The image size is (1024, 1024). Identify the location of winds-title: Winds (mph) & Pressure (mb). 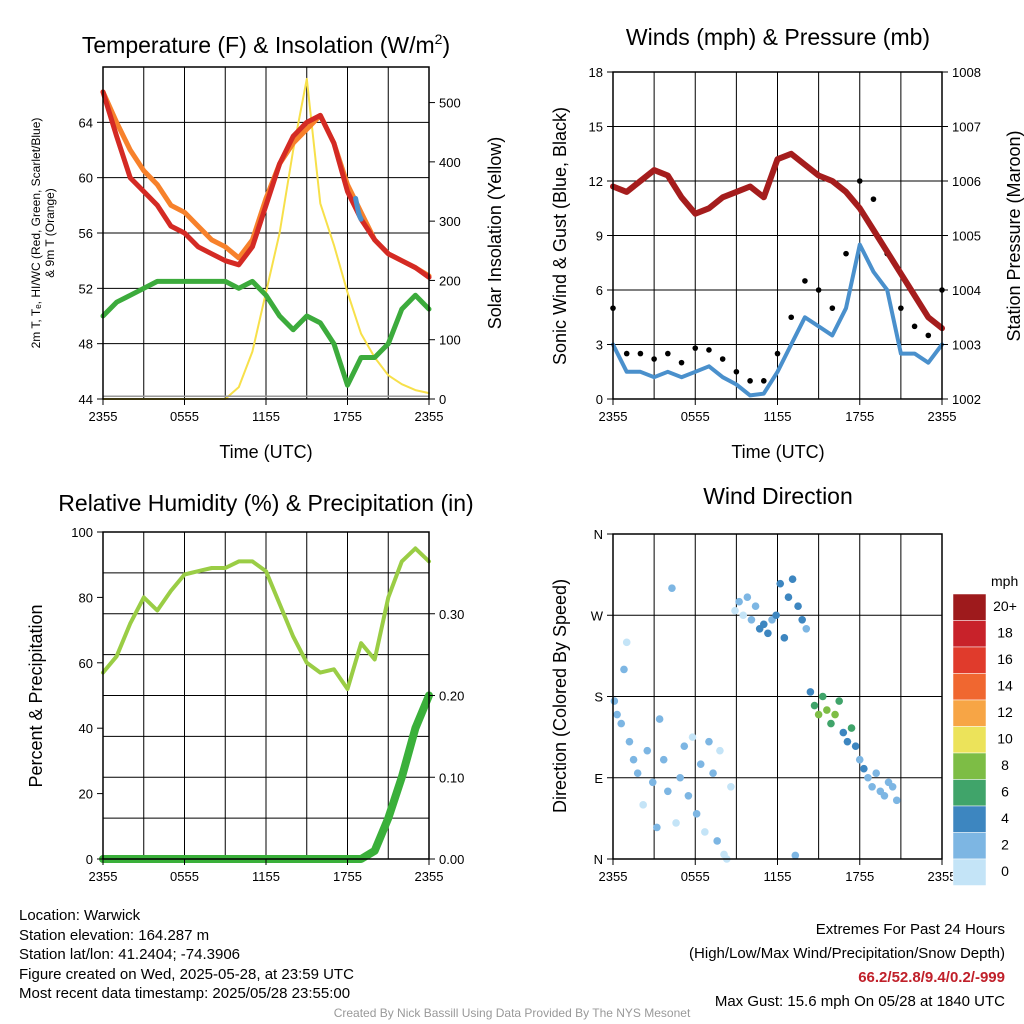
(778, 37).